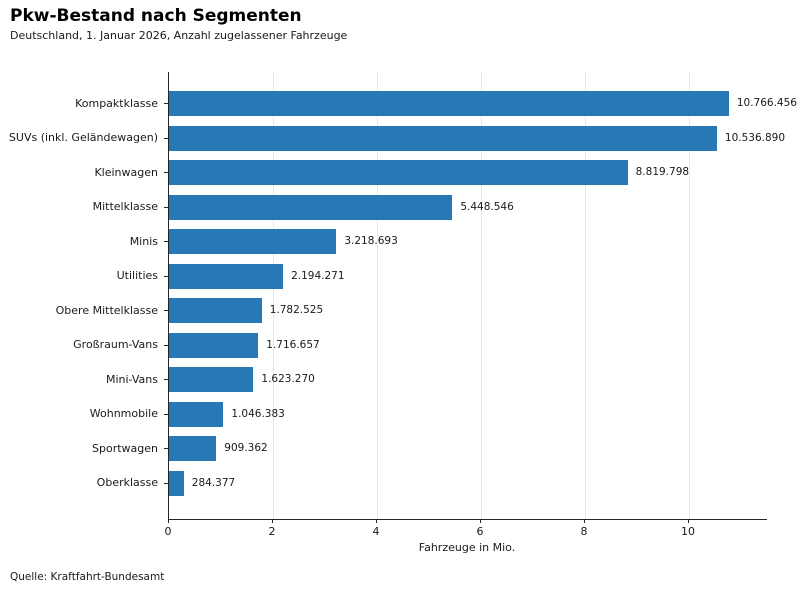  What do you see at coordinates (272, 531) in the screenshot?
I see `x-tick-label-2: 2` at bounding box center [272, 531].